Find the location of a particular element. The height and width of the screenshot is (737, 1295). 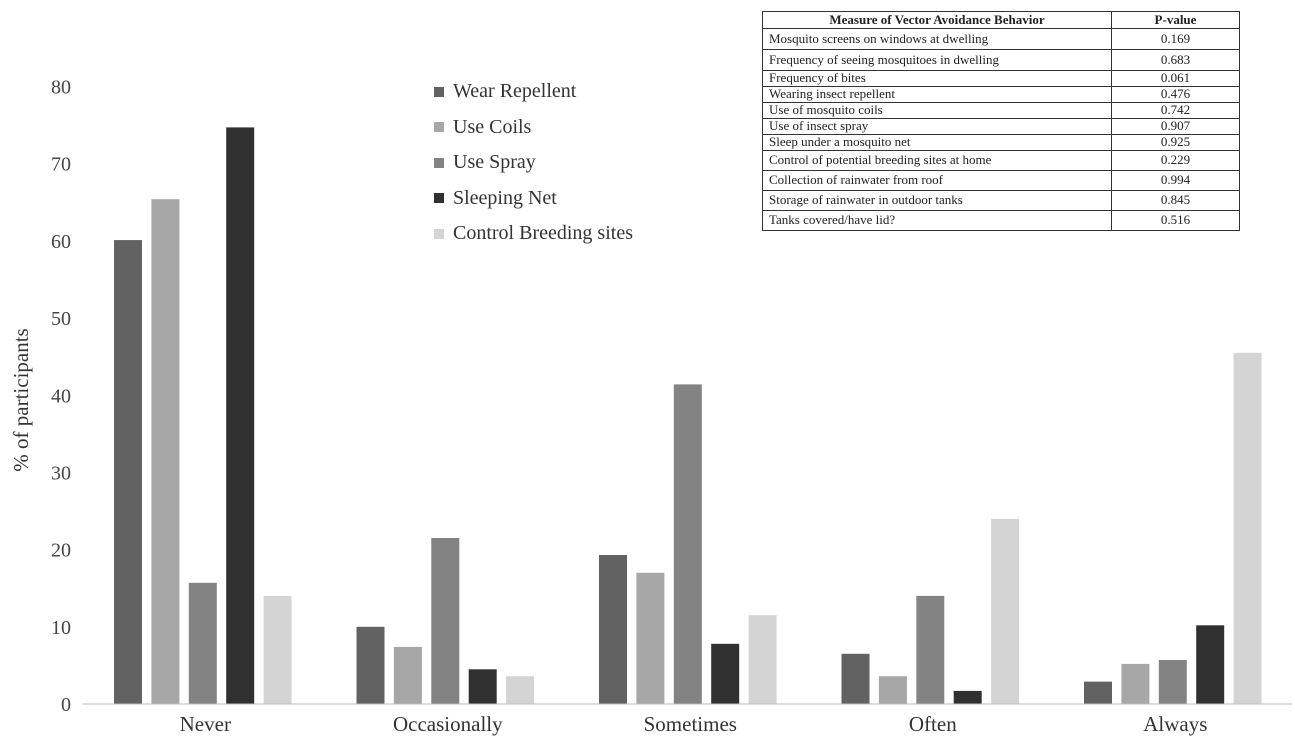

y-tick-label: 40 is located at coordinates (61, 396).